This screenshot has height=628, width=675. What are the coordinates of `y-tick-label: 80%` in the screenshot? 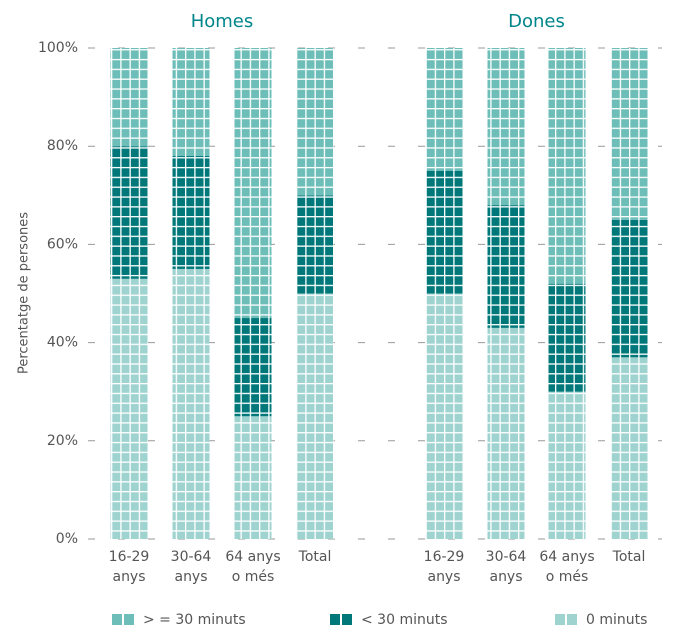 It's located at (62, 146).